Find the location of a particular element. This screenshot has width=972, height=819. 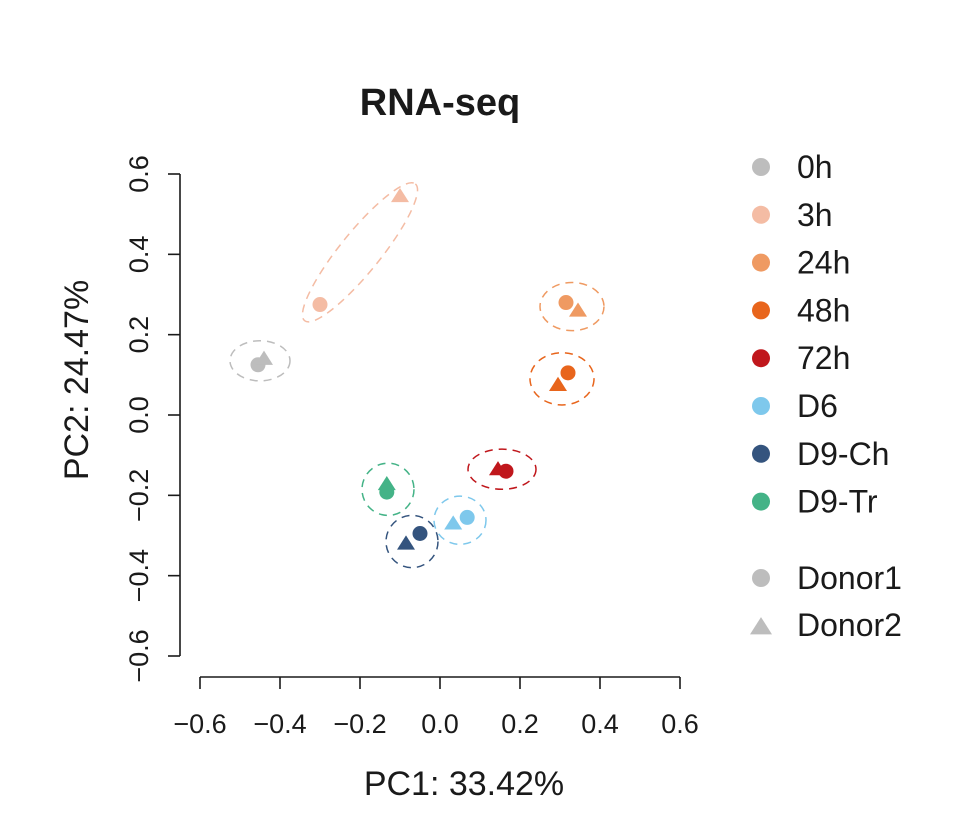

ellipse-72h is located at coordinates (502, 469).